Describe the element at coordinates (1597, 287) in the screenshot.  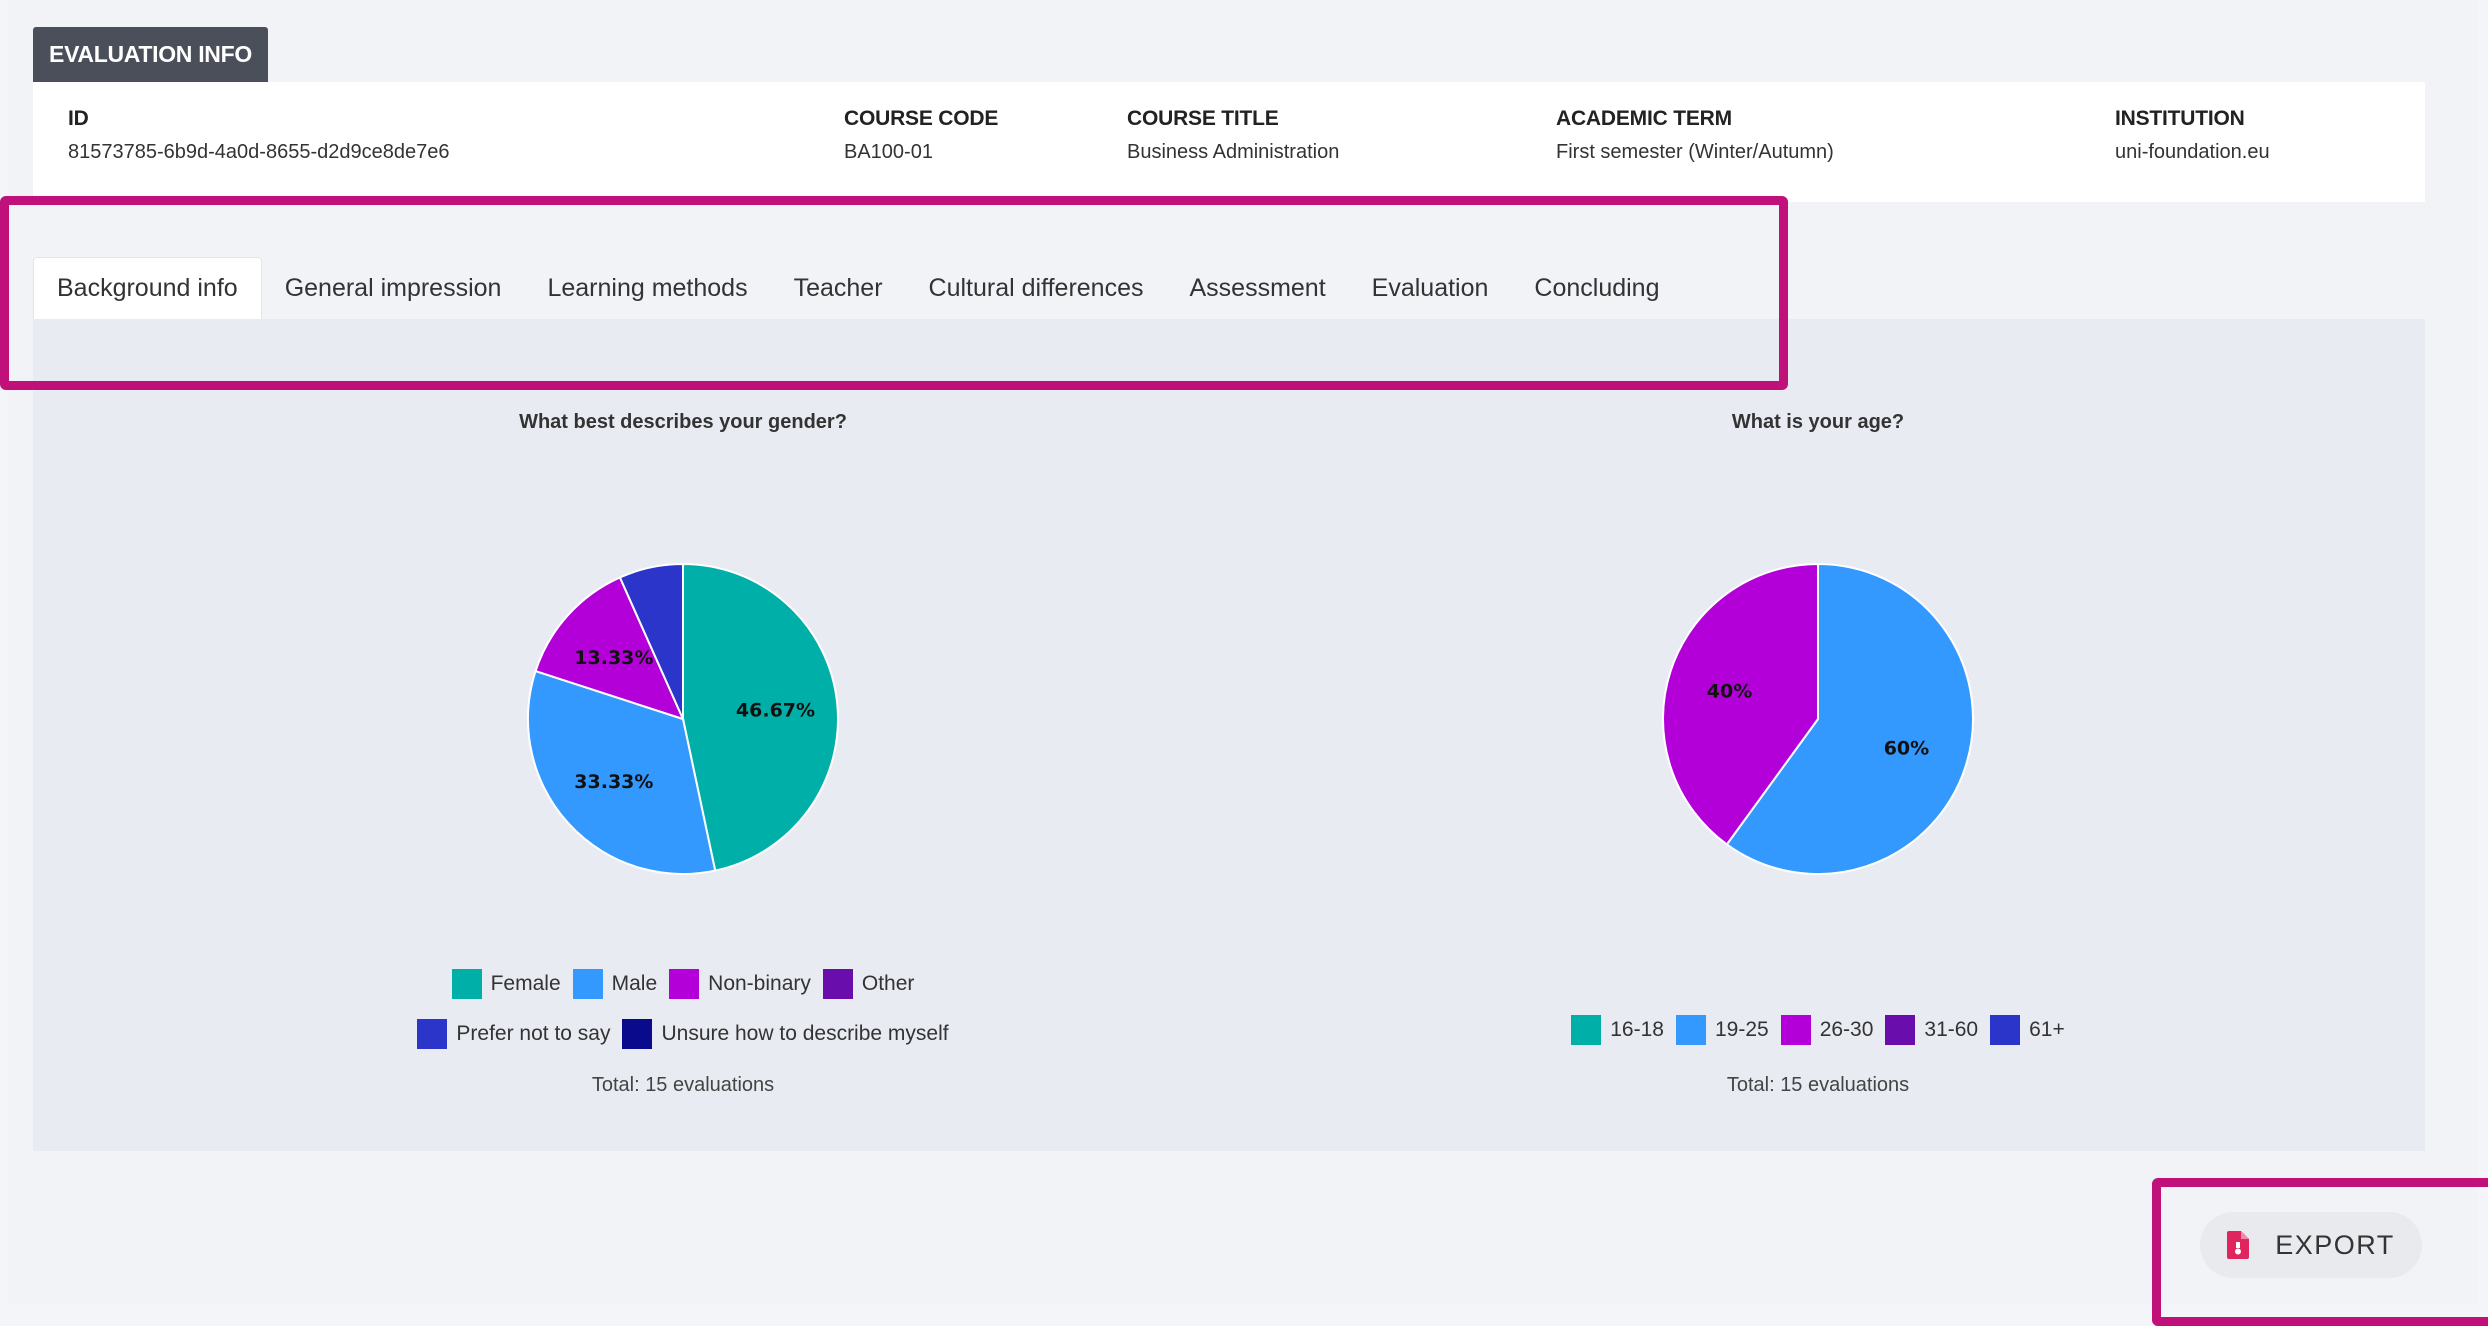
I see `tab-concluding: Concluding` at that location.